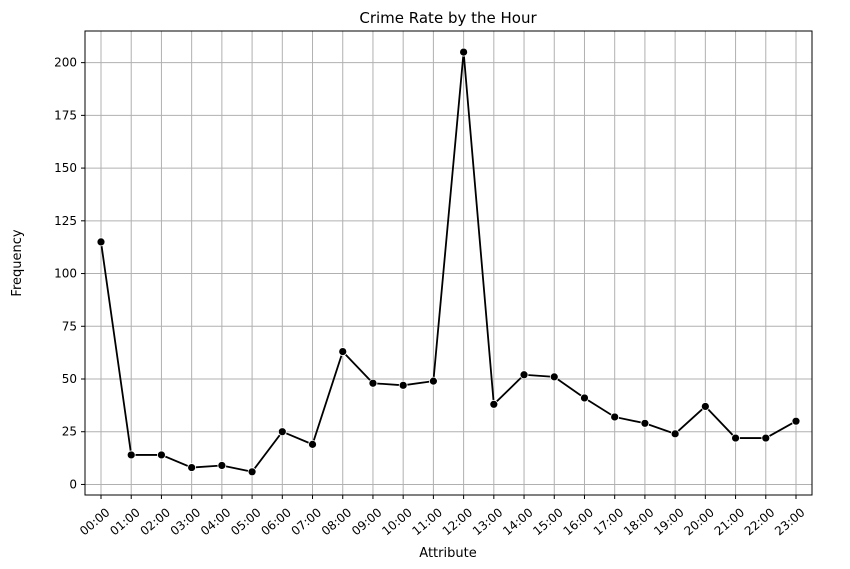  What do you see at coordinates (215, 521) in the screenshot?
I see `x-tick-label: 04:00` at bounding box center [215, 521].